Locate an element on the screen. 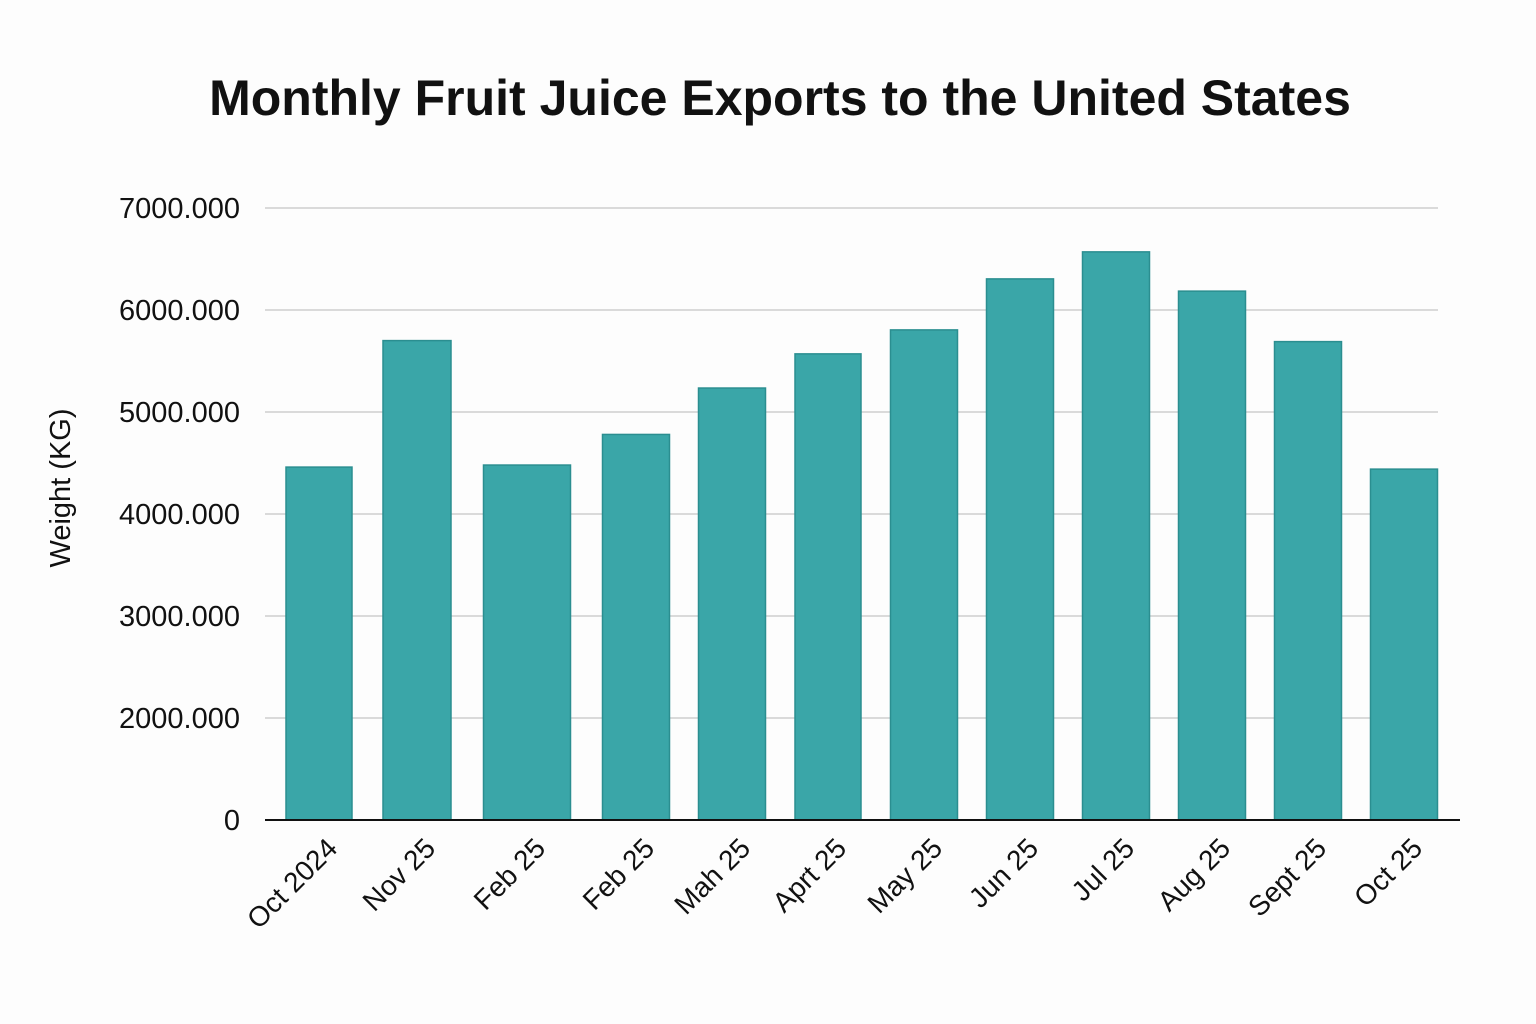 Image resolution: width=1536 pixels, height=1024 pixels. y-tick-label: 6000.000 is located at coordinates (179, 311).